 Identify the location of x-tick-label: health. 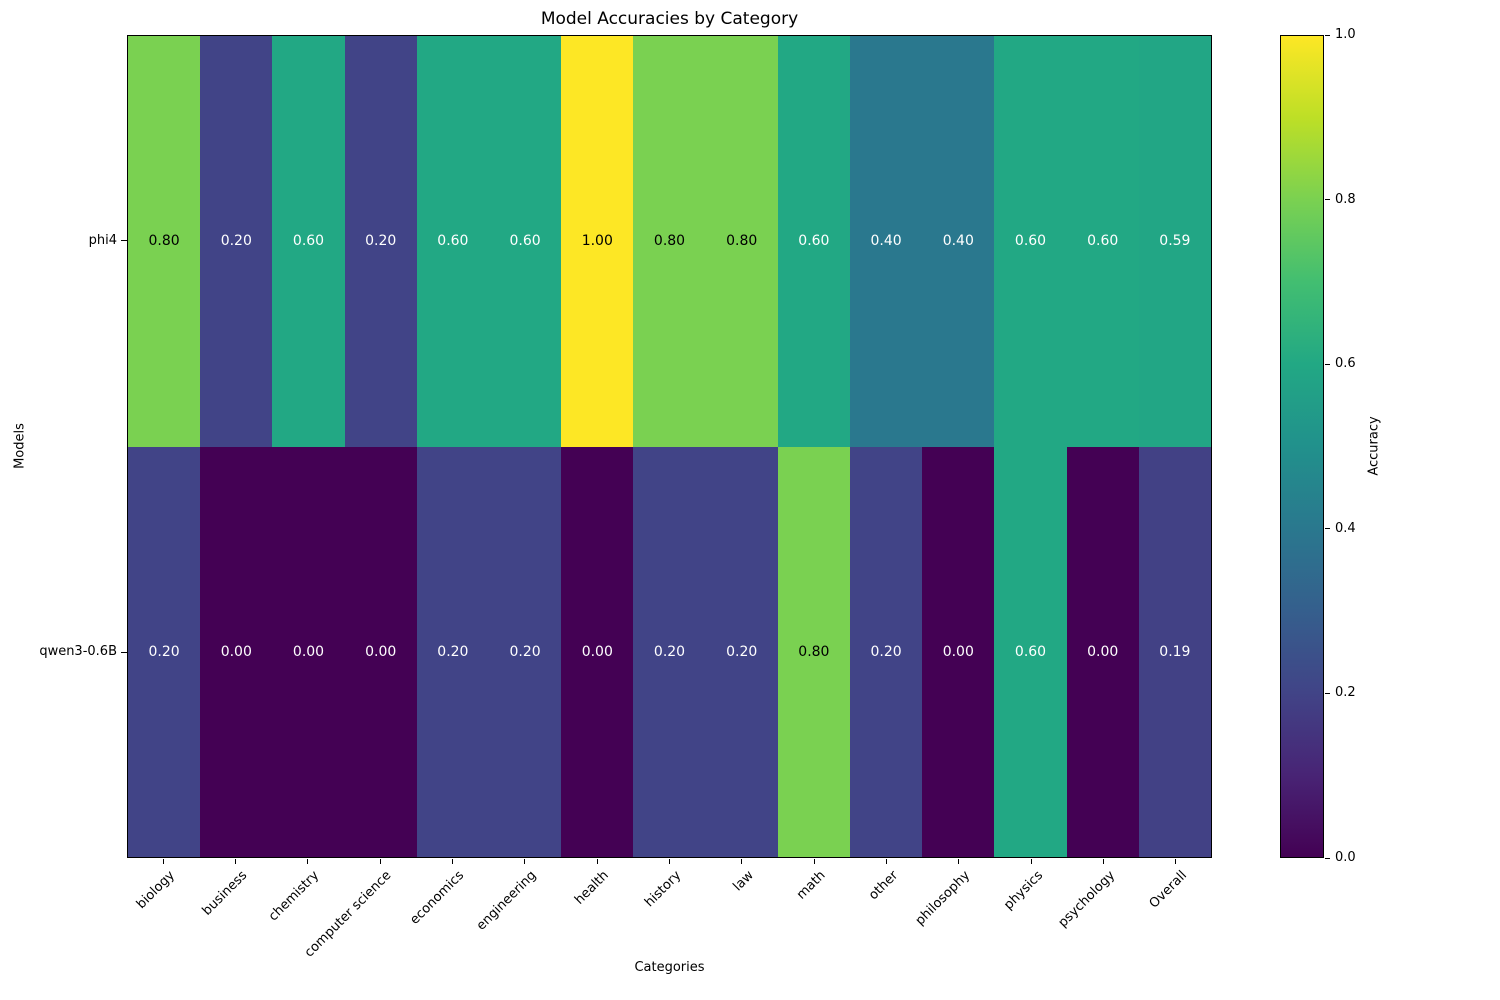
(592, 888).